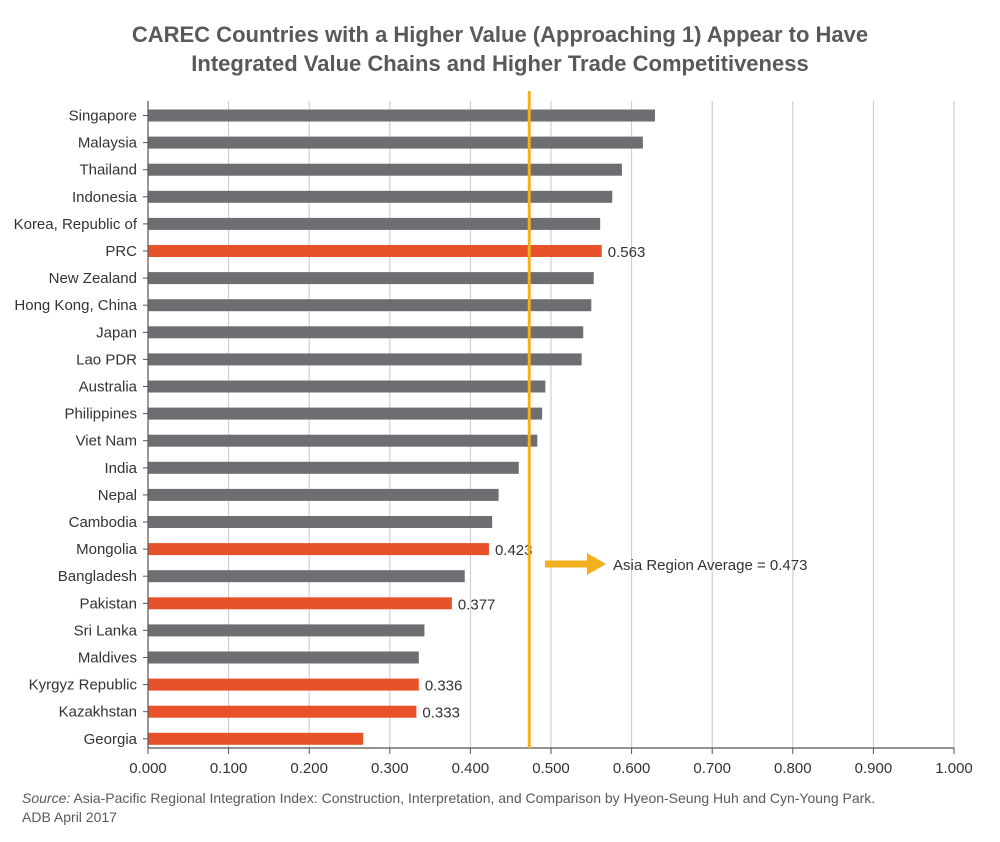 Image resolution: width=1000 pixels, height=842 pixels. I want to click on data-label: 0.377, so click(477, 604).